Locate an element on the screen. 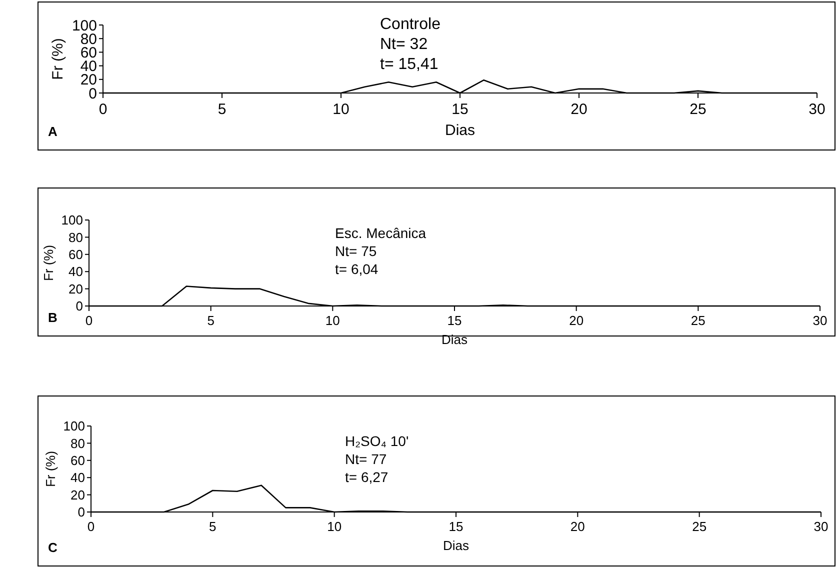  annotation: H₂SO₄ 10' is located at coordinates (377, 441).